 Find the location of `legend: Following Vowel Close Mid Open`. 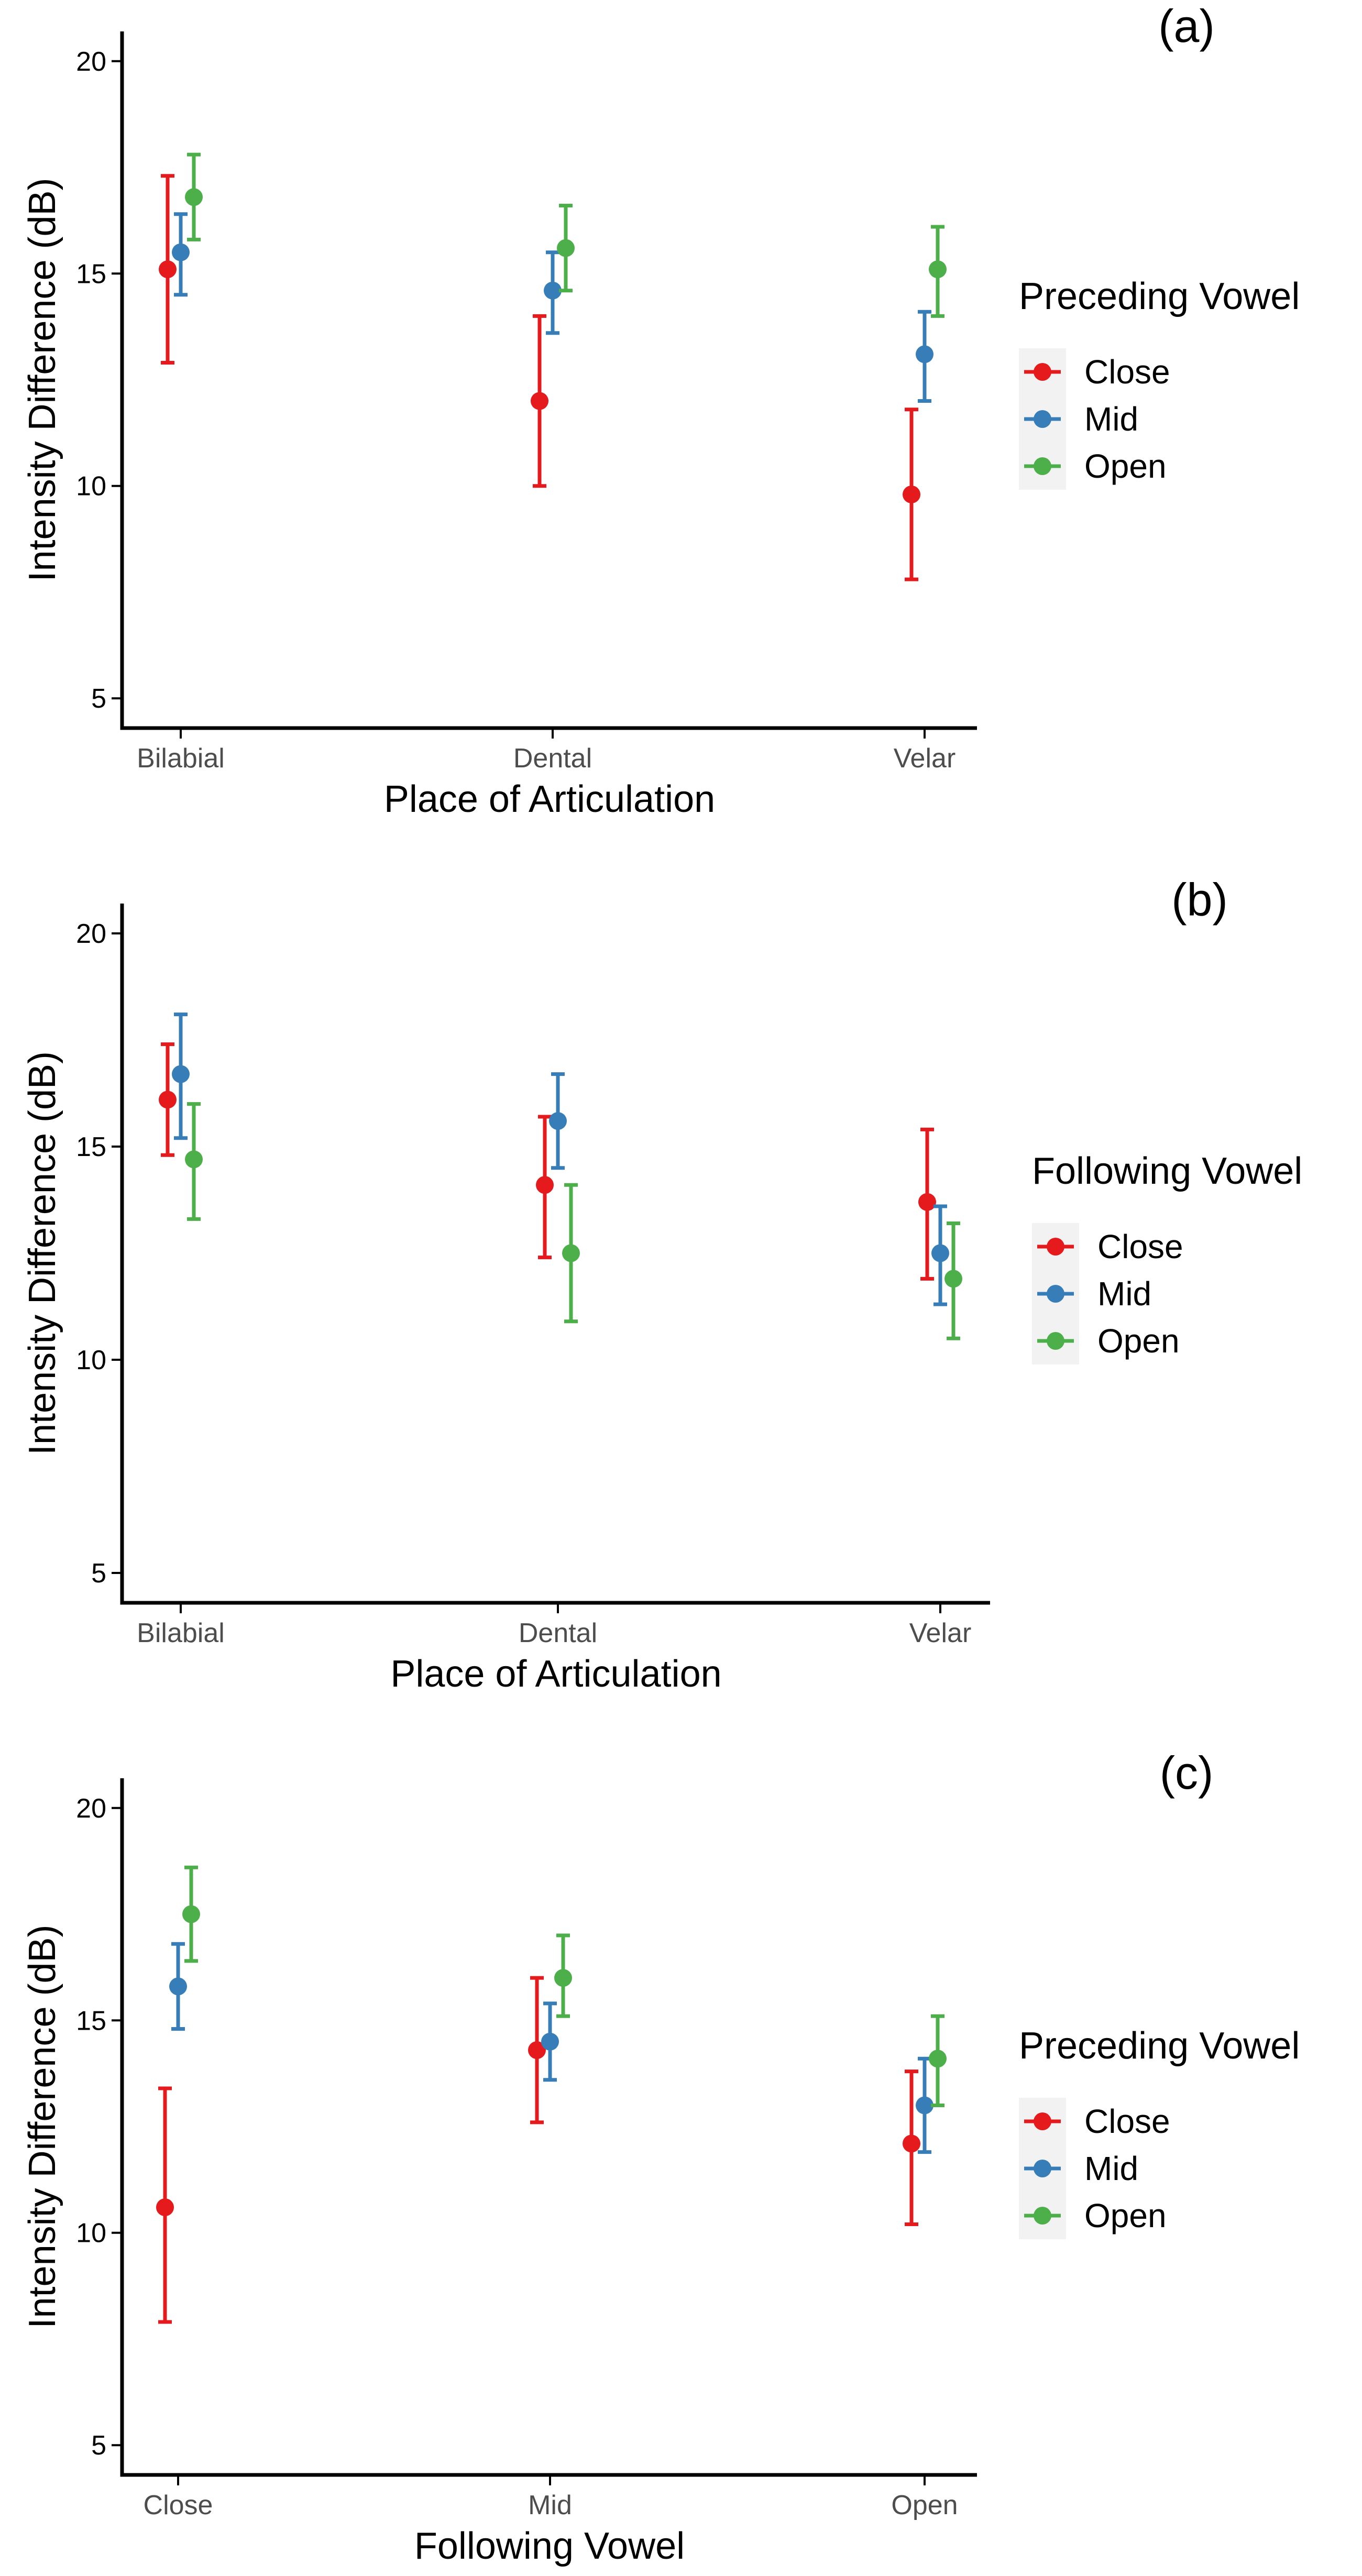

legend: Following Vowel Close Mid Open is located at coordinates (1167, 1257).